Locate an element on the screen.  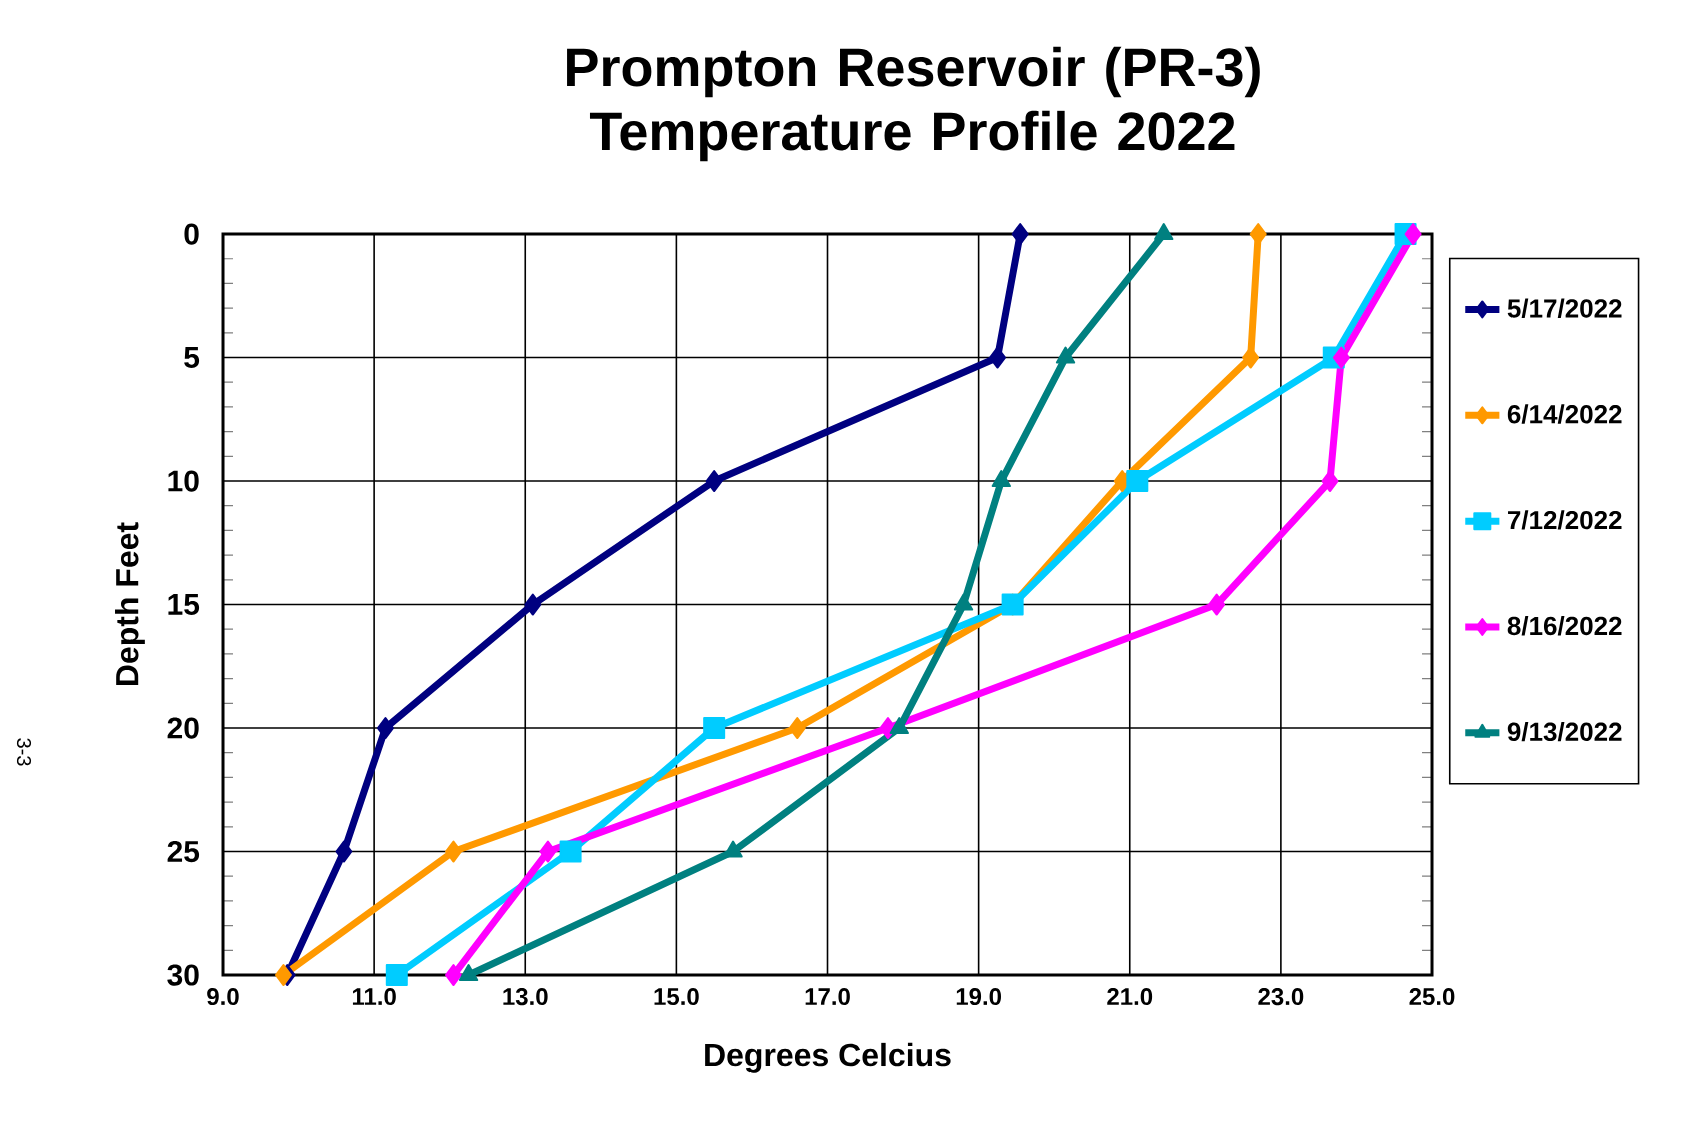
x-tick-label: 23.0 is located at coordinates (1281, 997).